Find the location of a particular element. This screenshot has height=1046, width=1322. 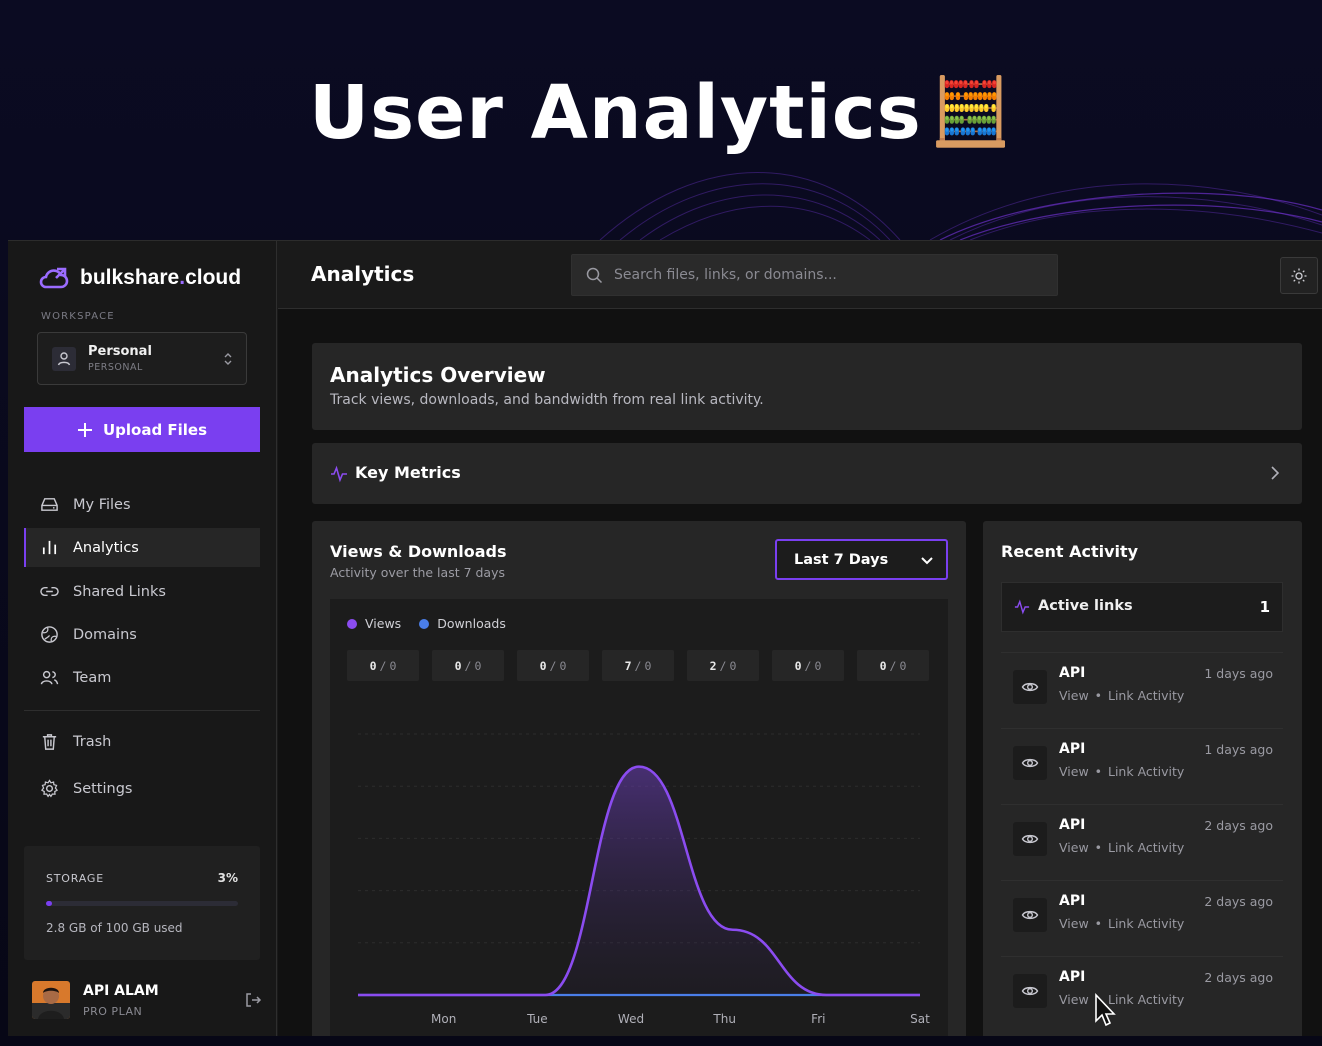

sidebar-divider is located at coordinates (142, 710).